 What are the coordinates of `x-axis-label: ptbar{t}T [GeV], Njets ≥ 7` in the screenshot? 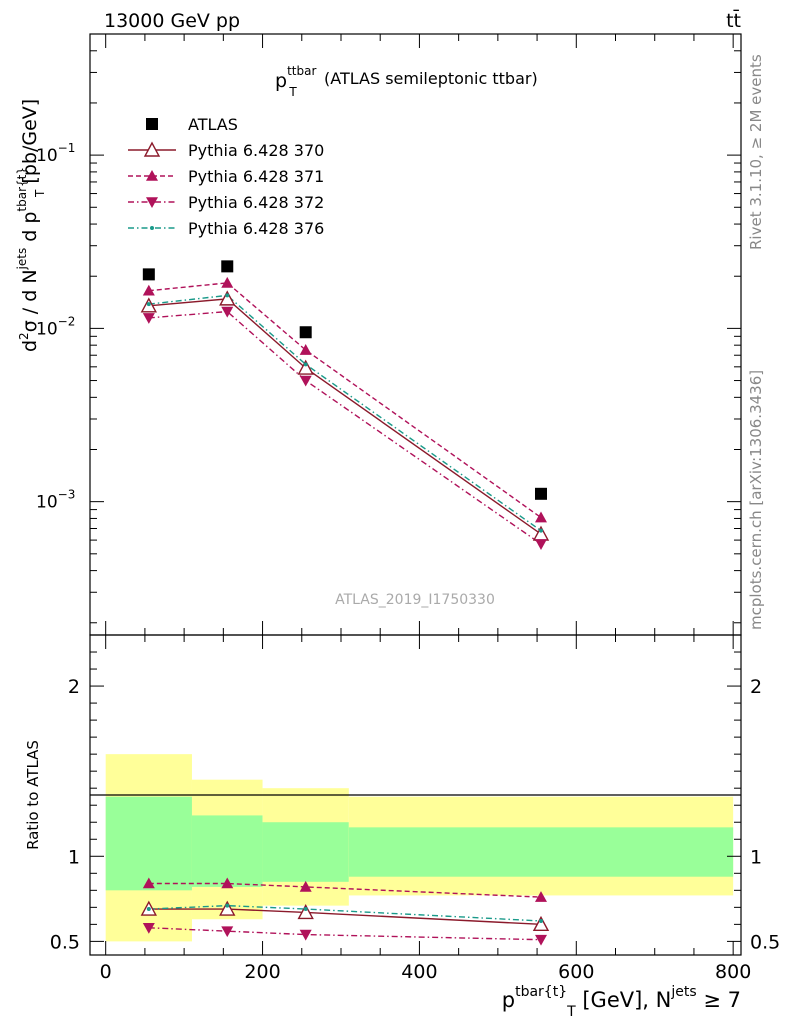 It's located at (621, 1002).